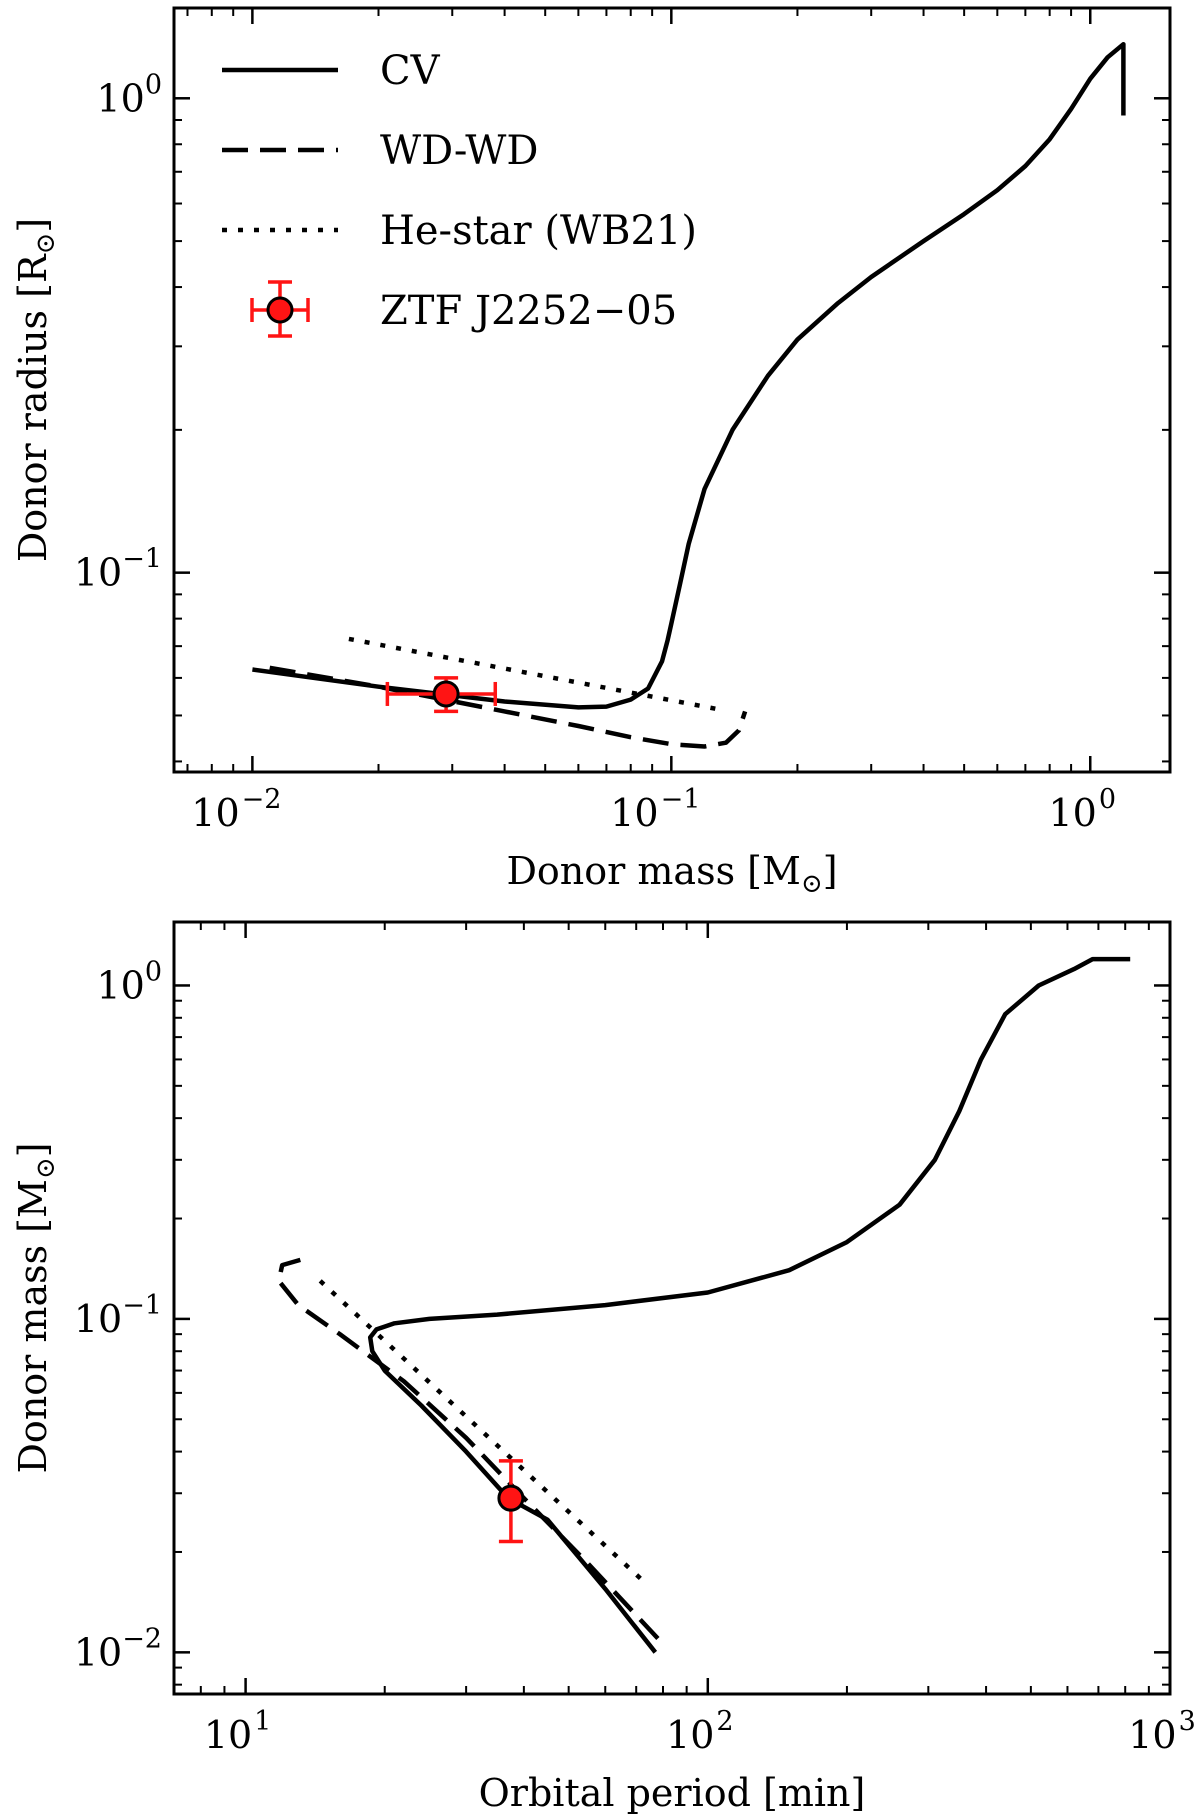 The width and height of the screenshot is (1200, 1817). I want to click on top-y-axis-label: Donor radius [R⊙], so click(36, 390).